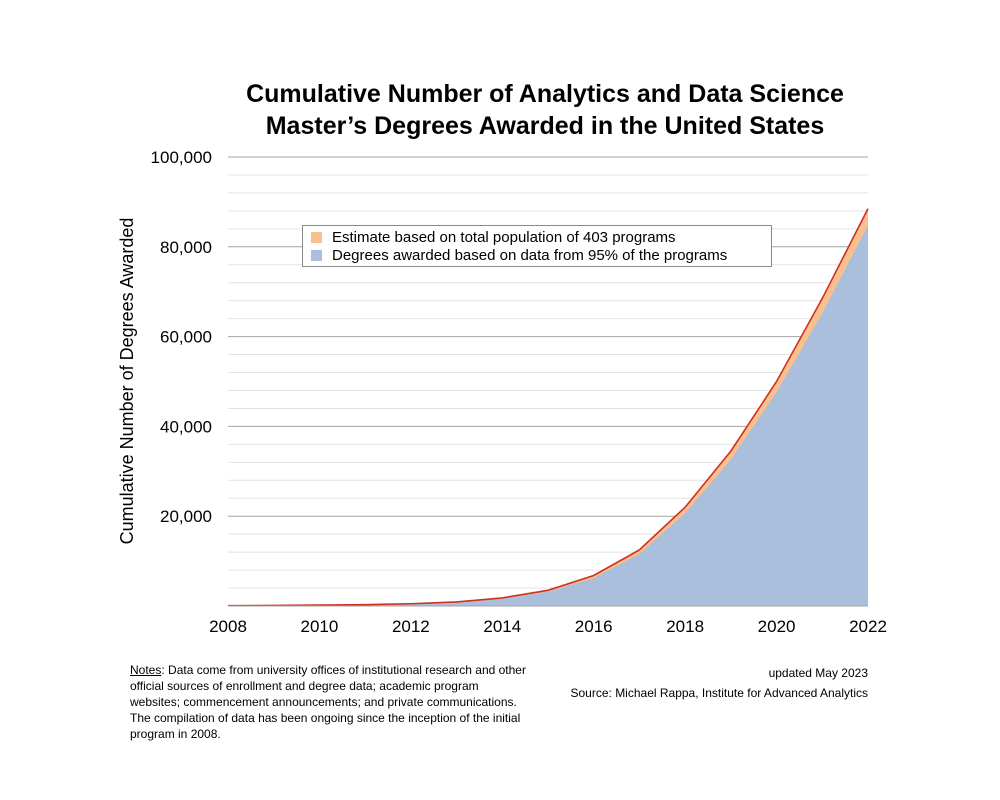  What do you see at coordinates (502, 626) in the screenshot?
I see `x-tick-label: 2014` at bounding box center [502, 626].